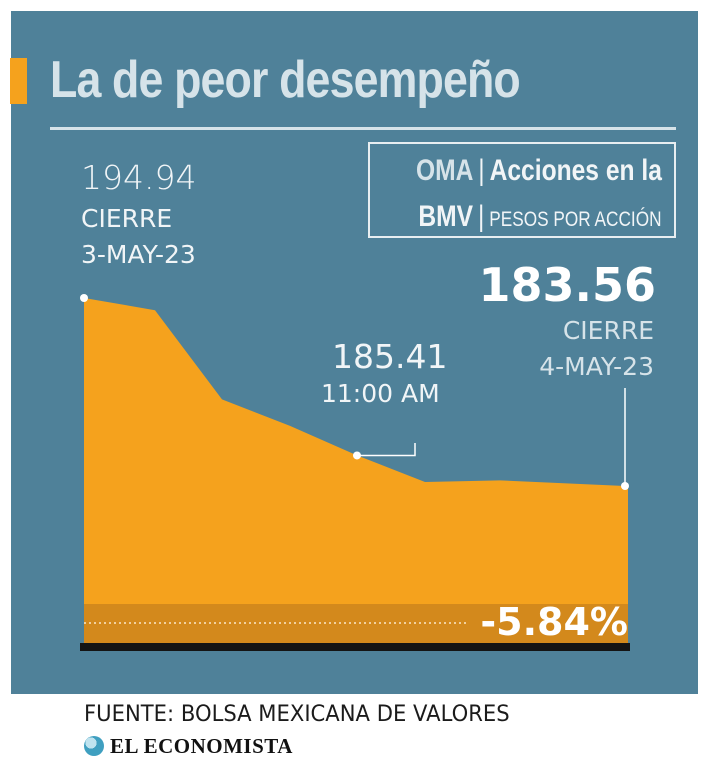  I want to click on start-point, so click(84, 298).